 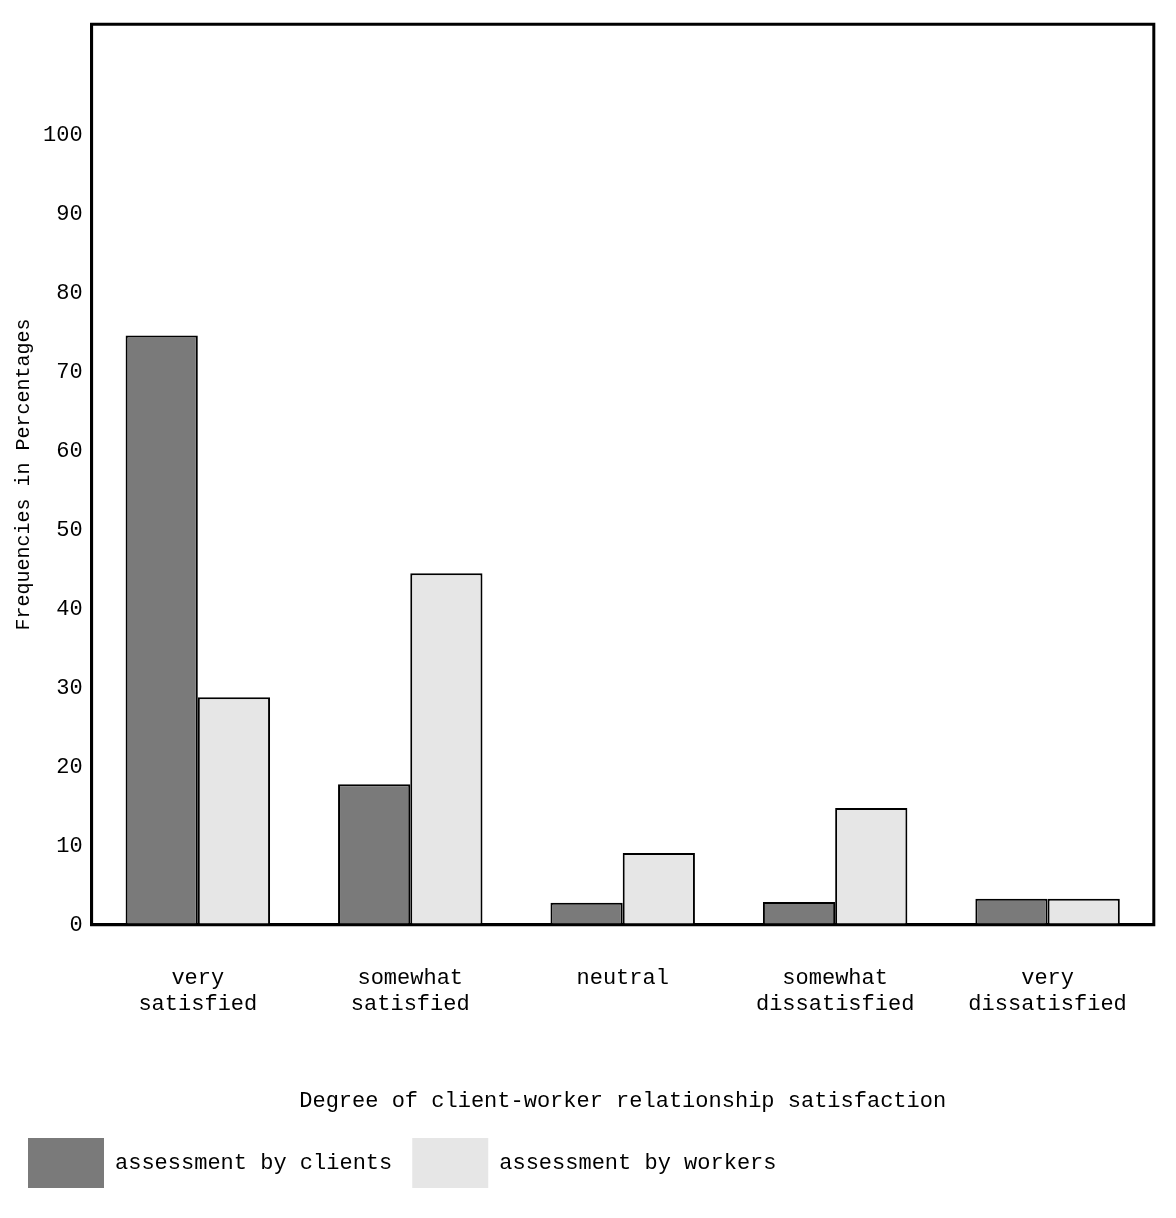 I want to click on legend-label: assessment by clients, so click(x=254, y=1163).